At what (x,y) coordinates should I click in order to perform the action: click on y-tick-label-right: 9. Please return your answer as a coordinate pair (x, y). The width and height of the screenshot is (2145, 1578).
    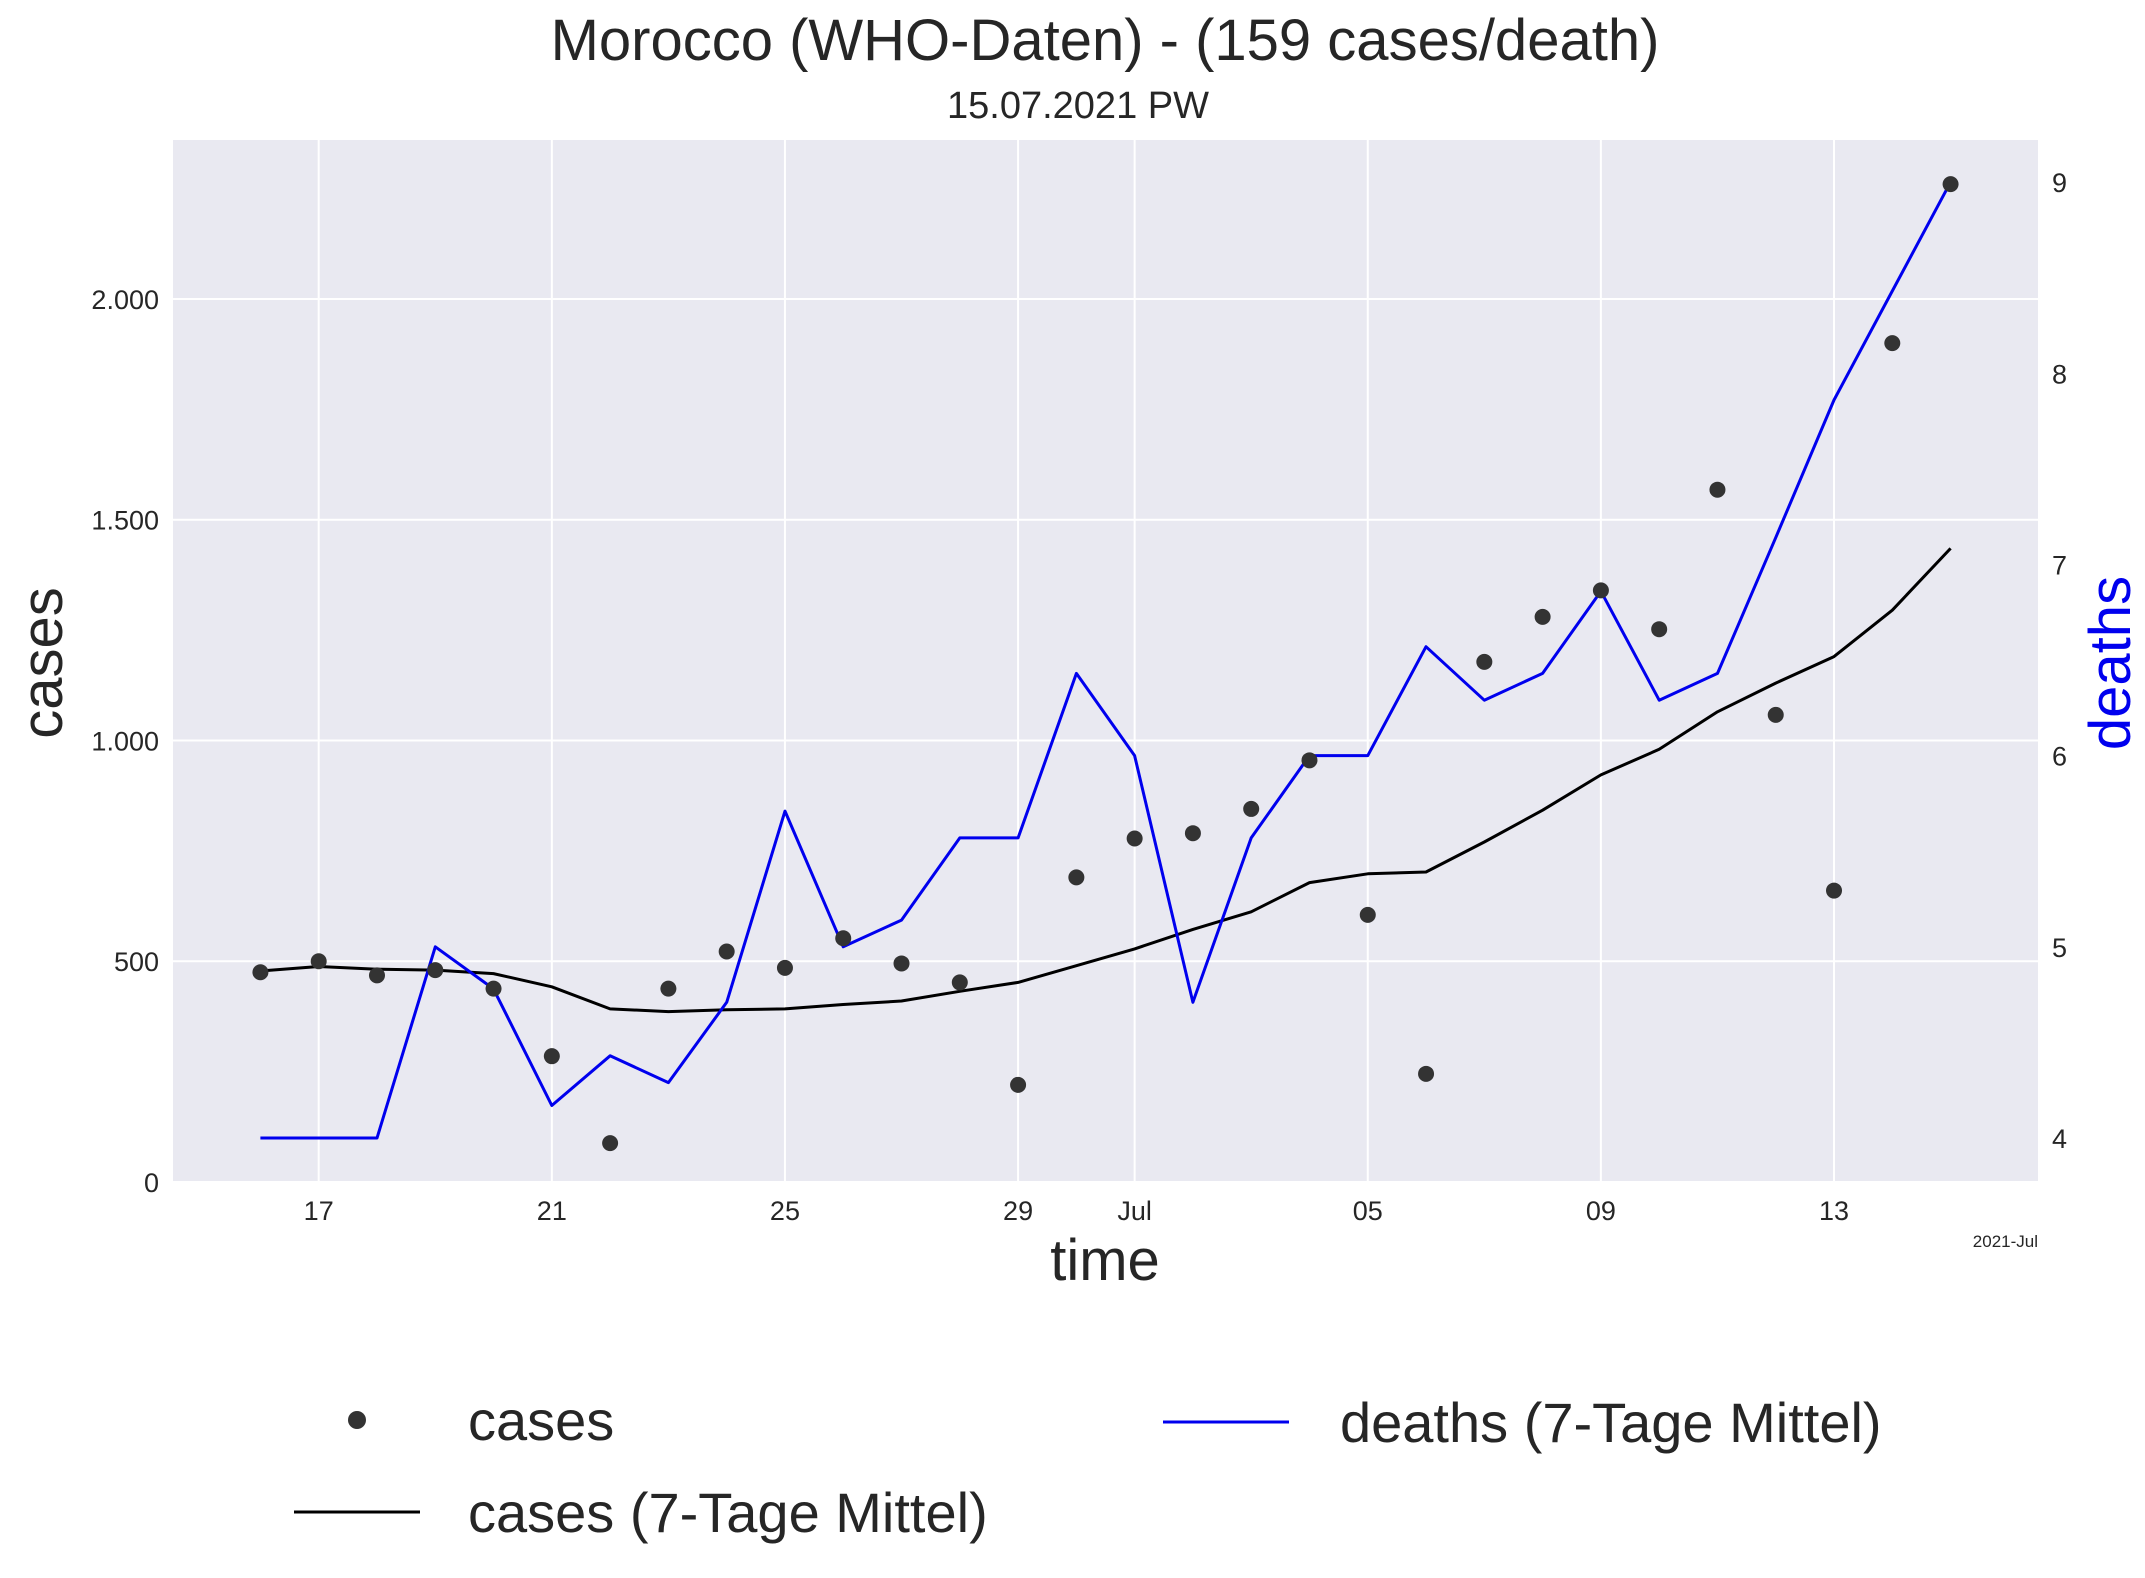
    Looking at the image, I should click on (2059, 183).